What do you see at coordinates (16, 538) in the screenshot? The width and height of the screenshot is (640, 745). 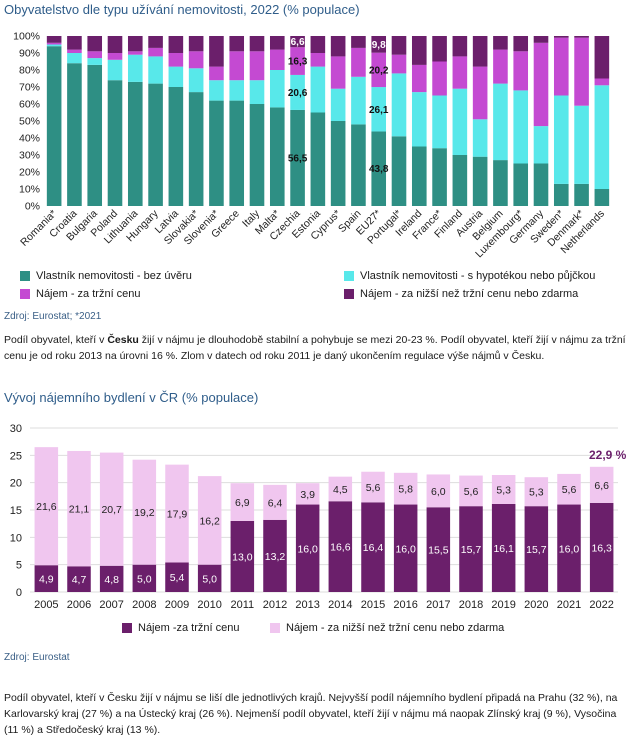 I see `y-tick-label: 10` at bounding box center [16, 538].